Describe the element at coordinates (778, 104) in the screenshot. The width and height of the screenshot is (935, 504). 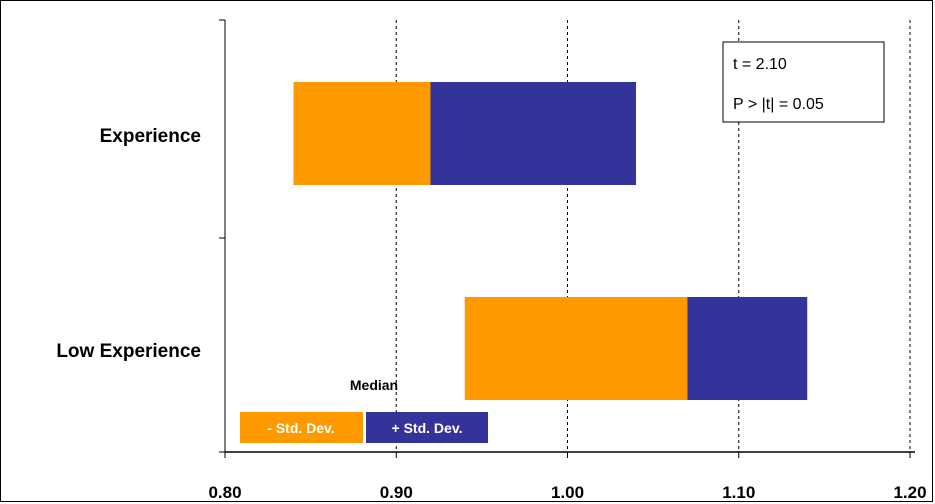
I see `stats-p-value: P > |t| = 0.05` at that location.